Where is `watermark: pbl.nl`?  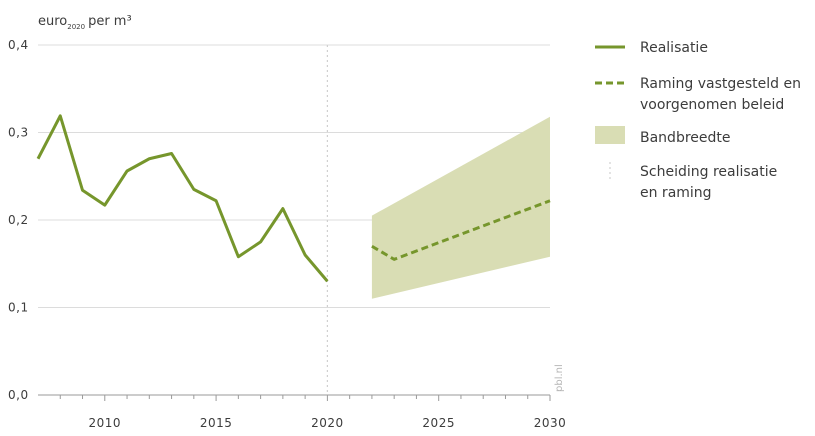
watermark: pbl.nl is located at coordinates (559, 378).